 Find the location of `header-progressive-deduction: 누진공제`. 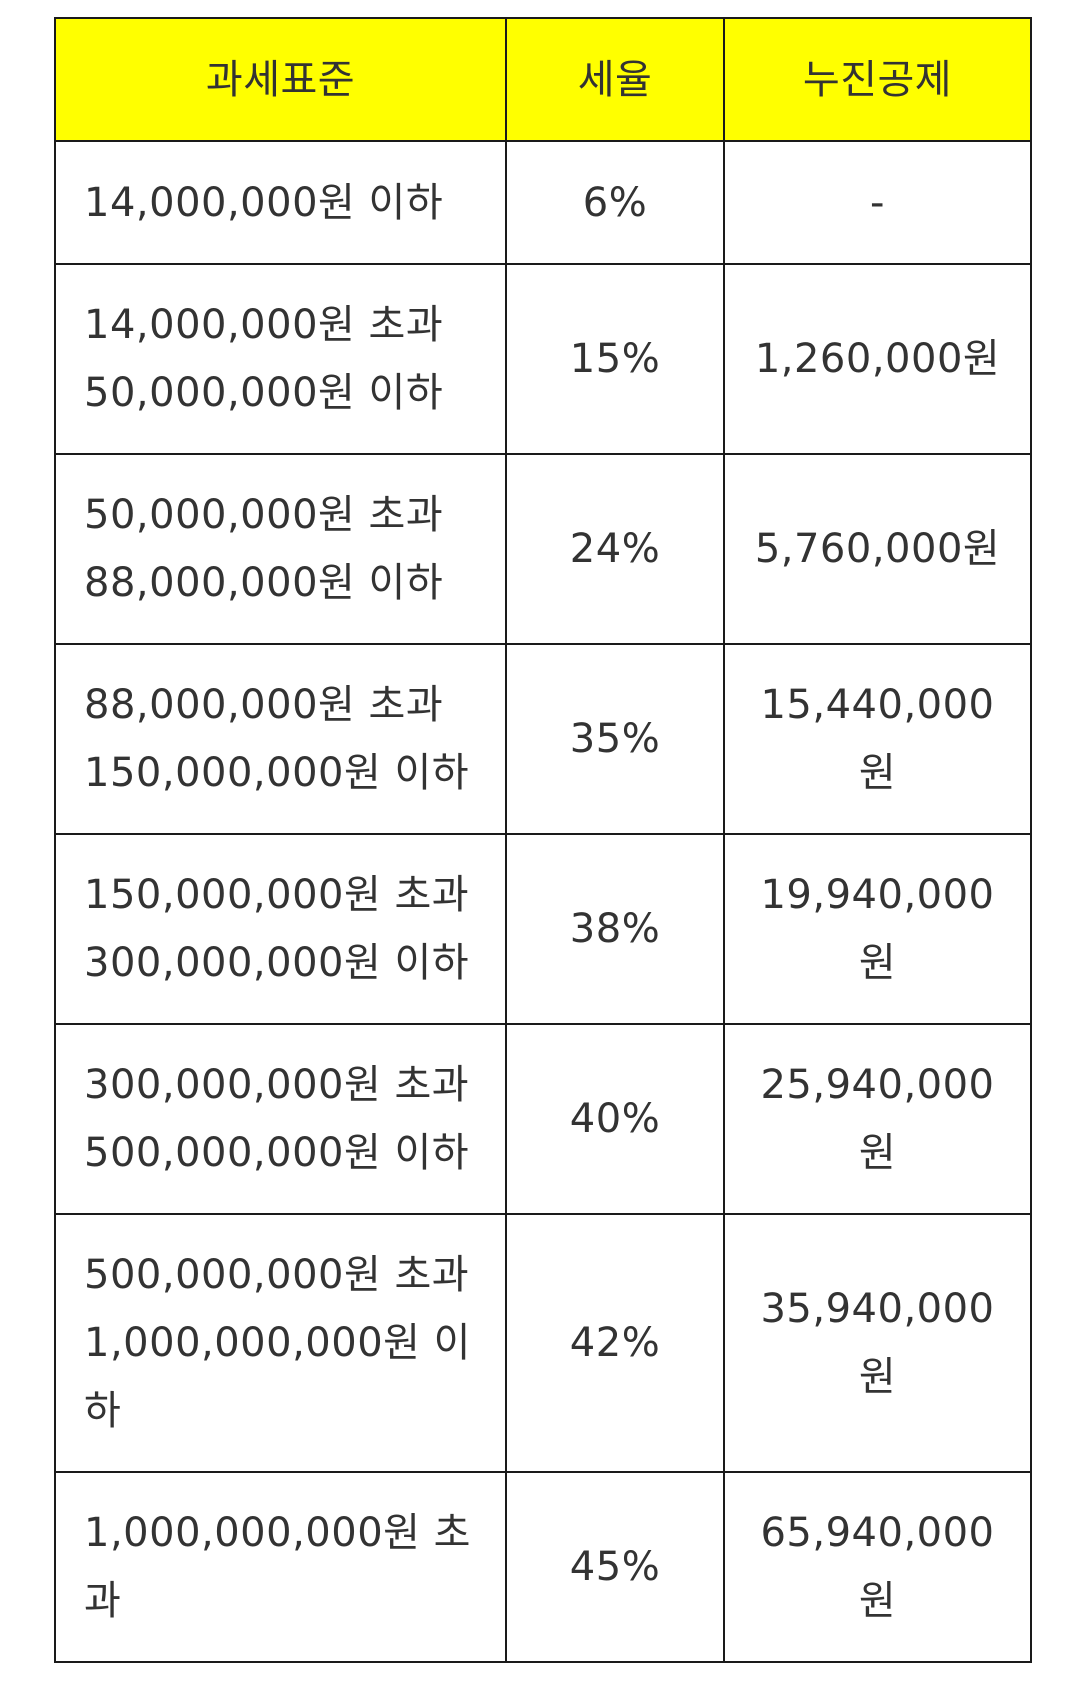

header-progressive-deduction: 누진공제 is located at coordinates (877, 79).